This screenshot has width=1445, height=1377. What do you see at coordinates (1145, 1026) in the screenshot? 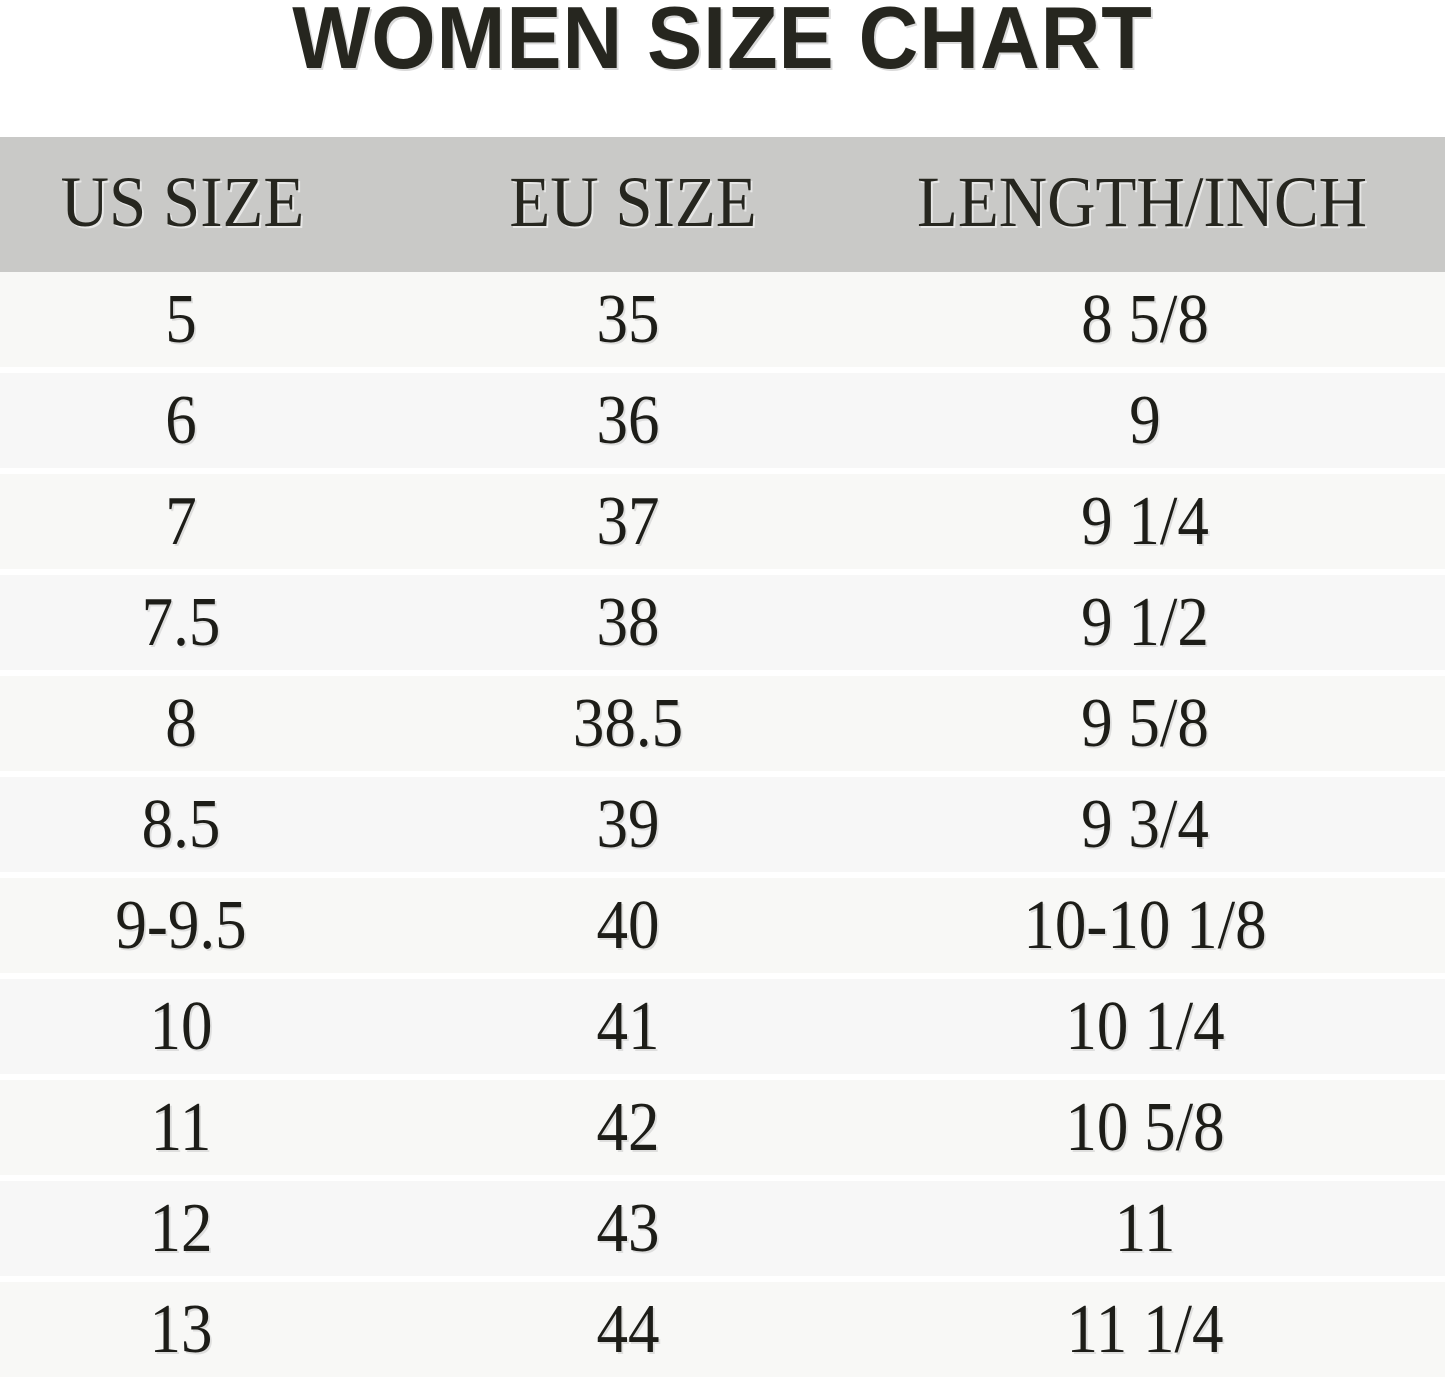
I see `cell-length-inch: 10 1/4` at bounding box center [1145, 1026].